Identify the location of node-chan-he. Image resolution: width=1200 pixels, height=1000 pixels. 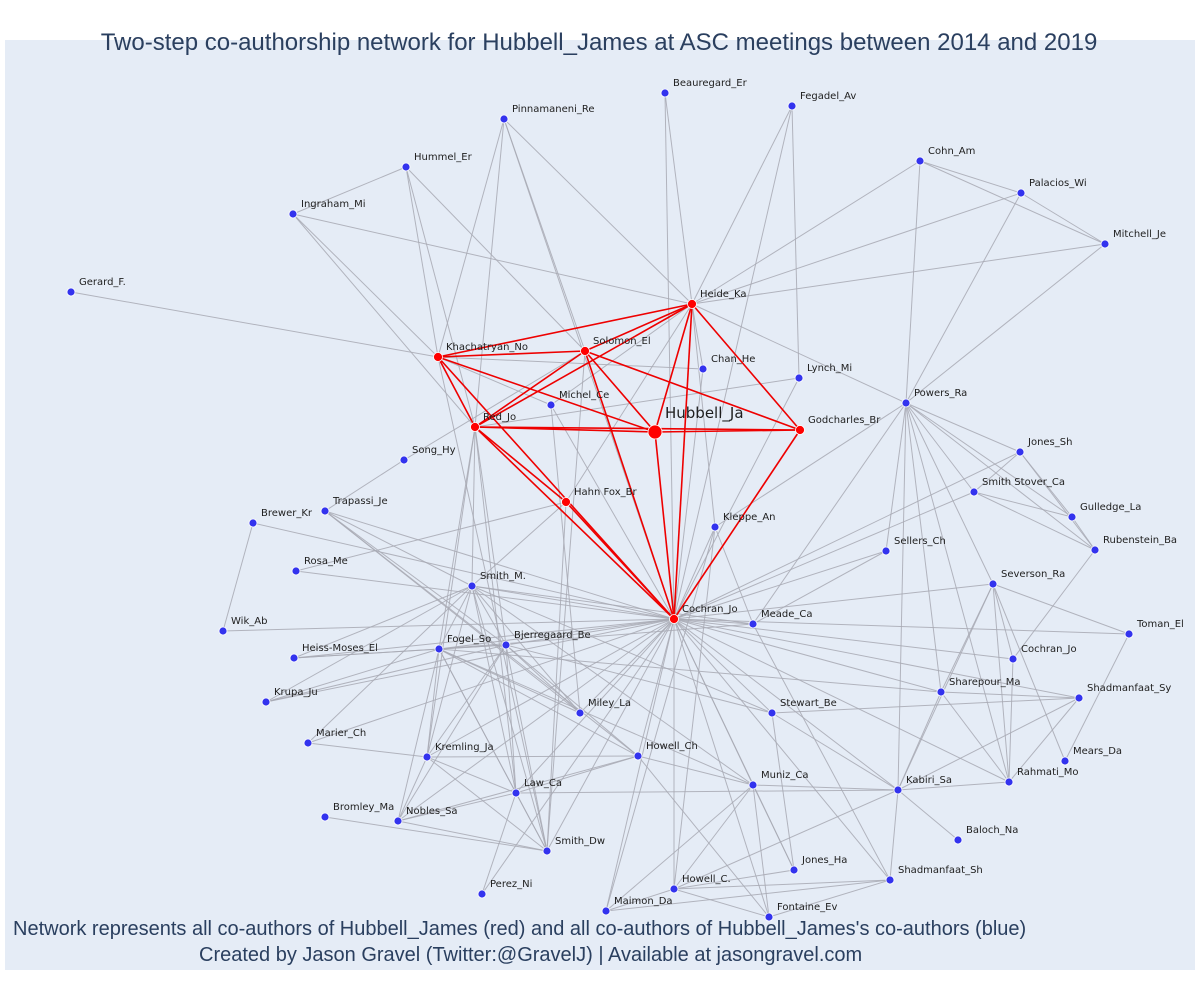
(703, 369).